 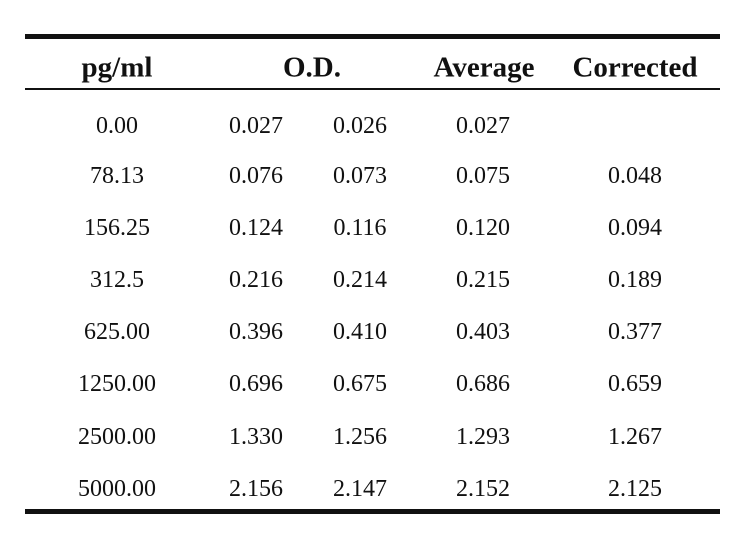 What do you see at coordinates (256, 384) in the screenshot?
I see `cell-od1: 0.696` at bounding box center [256, 384].